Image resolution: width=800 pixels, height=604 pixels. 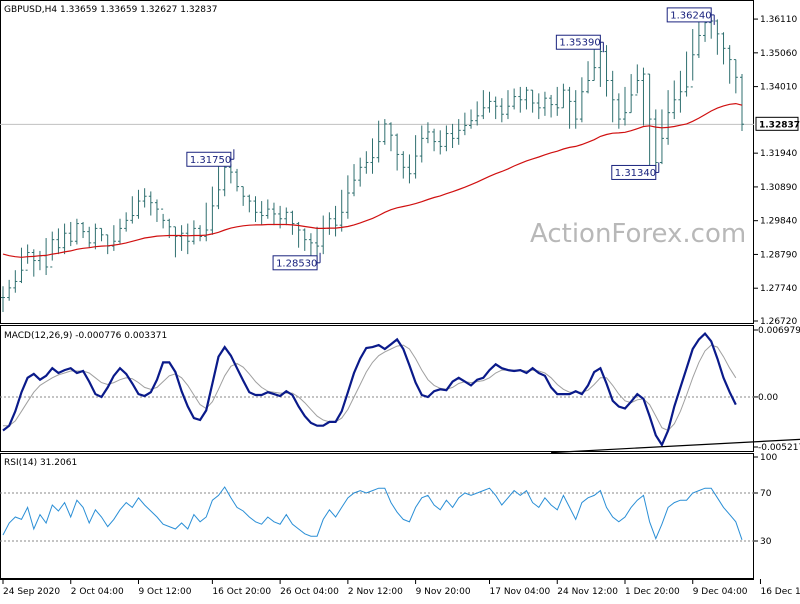 I want to click on rsi-y-tick-label: 30, so click(x=766, y=542).